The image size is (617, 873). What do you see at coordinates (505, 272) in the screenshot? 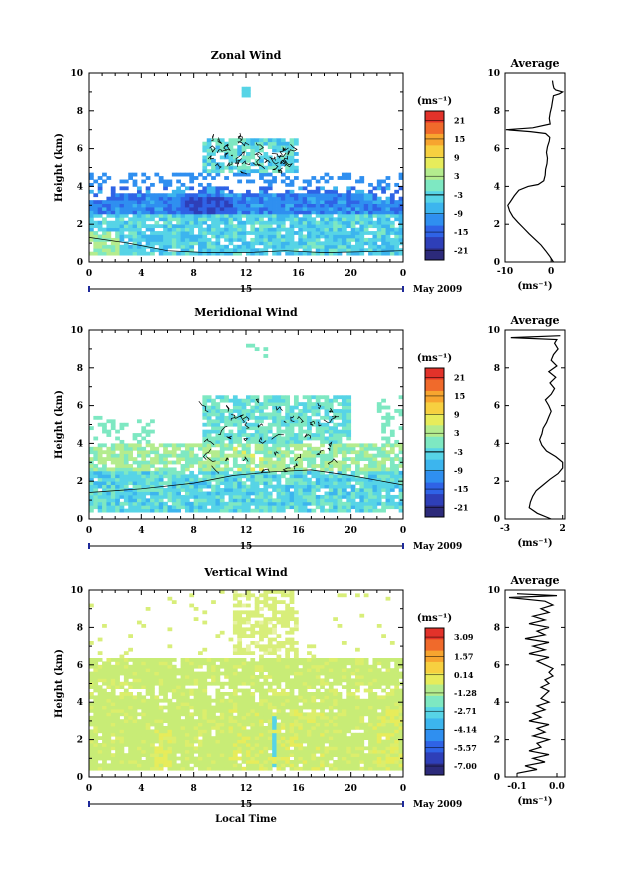
I see `average-x-label: -10` at bounding box center [505, 272].